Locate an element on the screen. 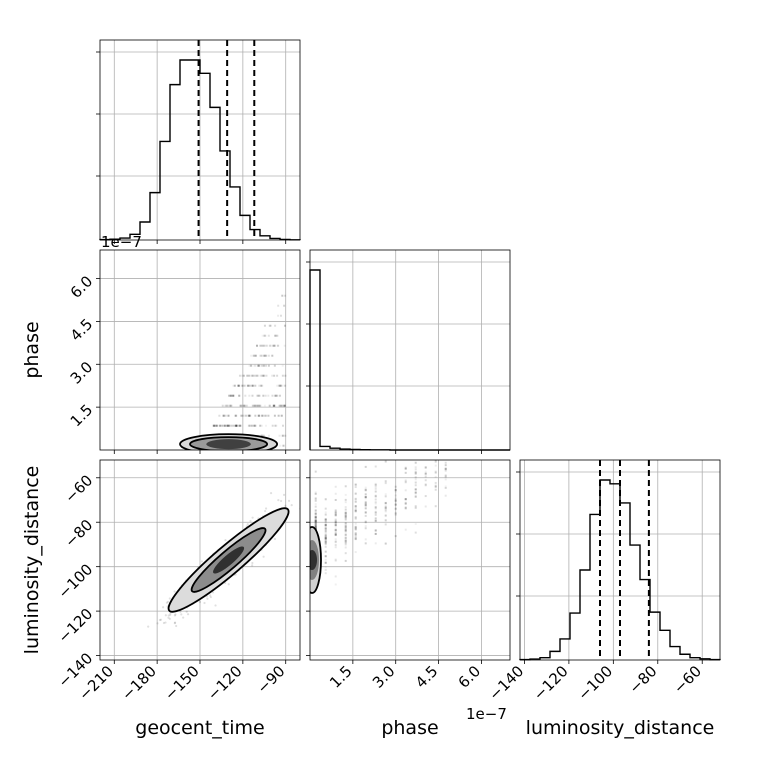  x-tick-label: 1.5 is located at coordinates (341, 677).